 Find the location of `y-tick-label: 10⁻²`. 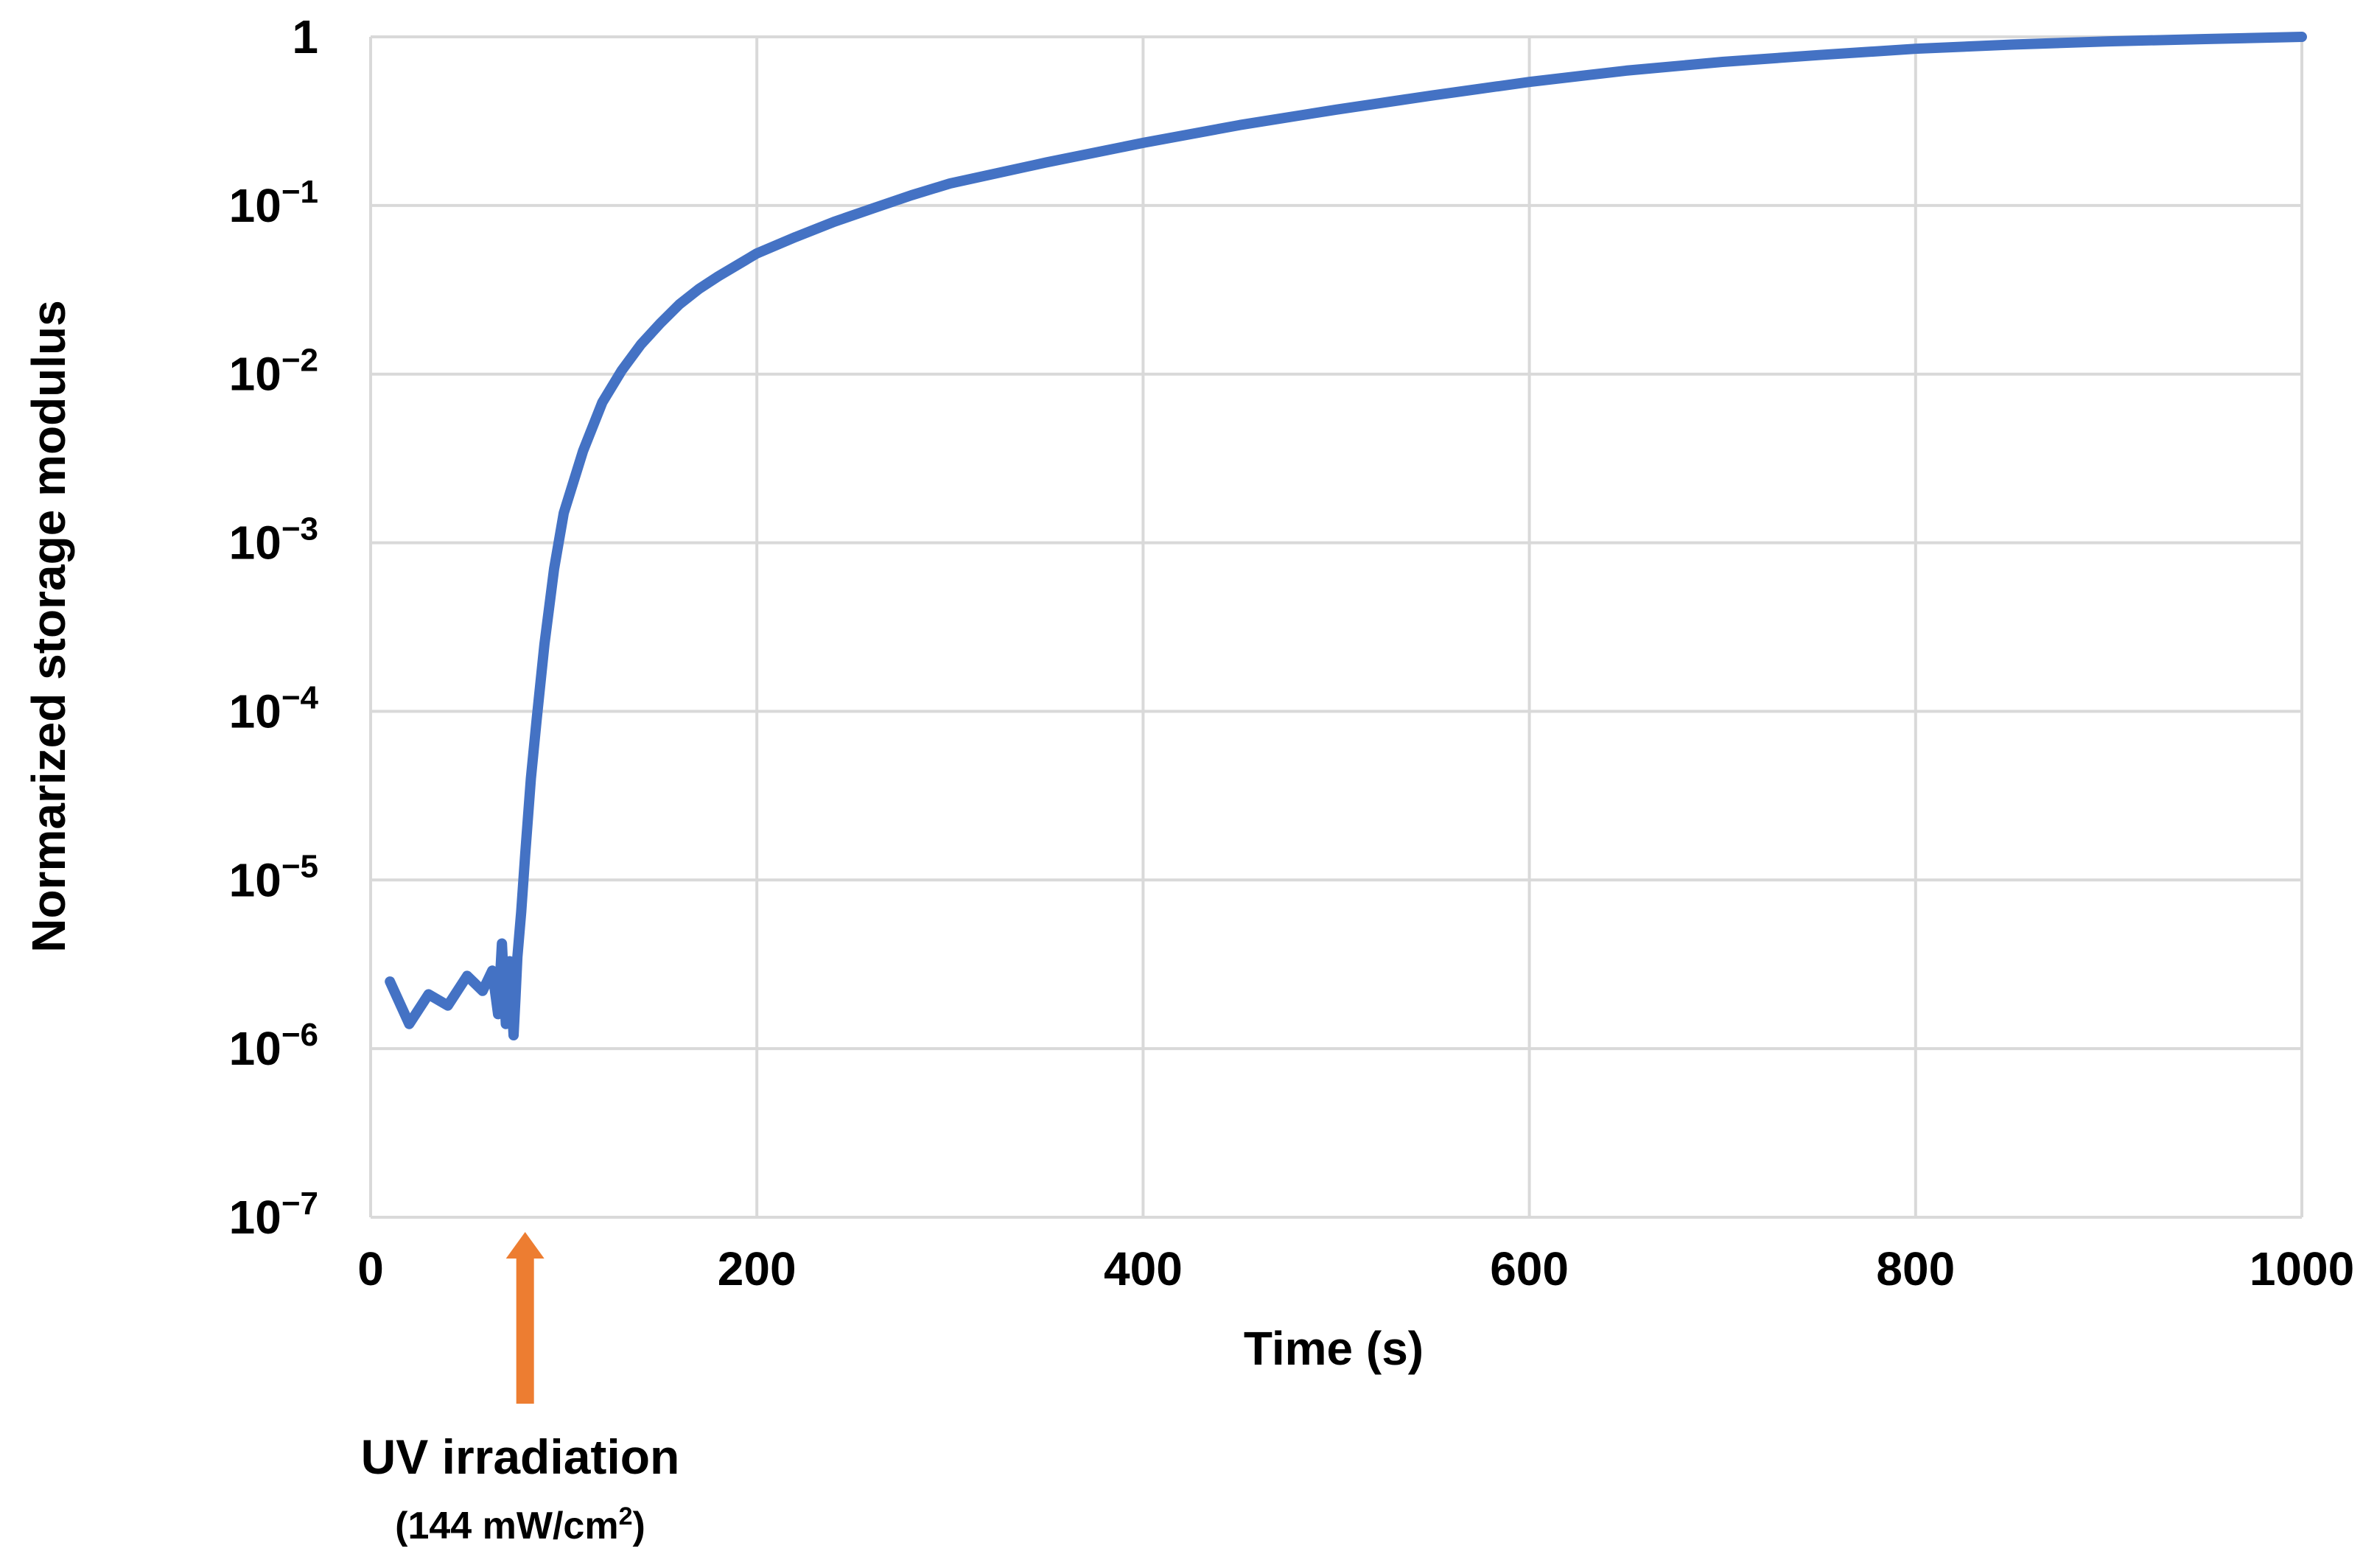

y-tick-label: 10⁻² is located at coordinates (273, 372).